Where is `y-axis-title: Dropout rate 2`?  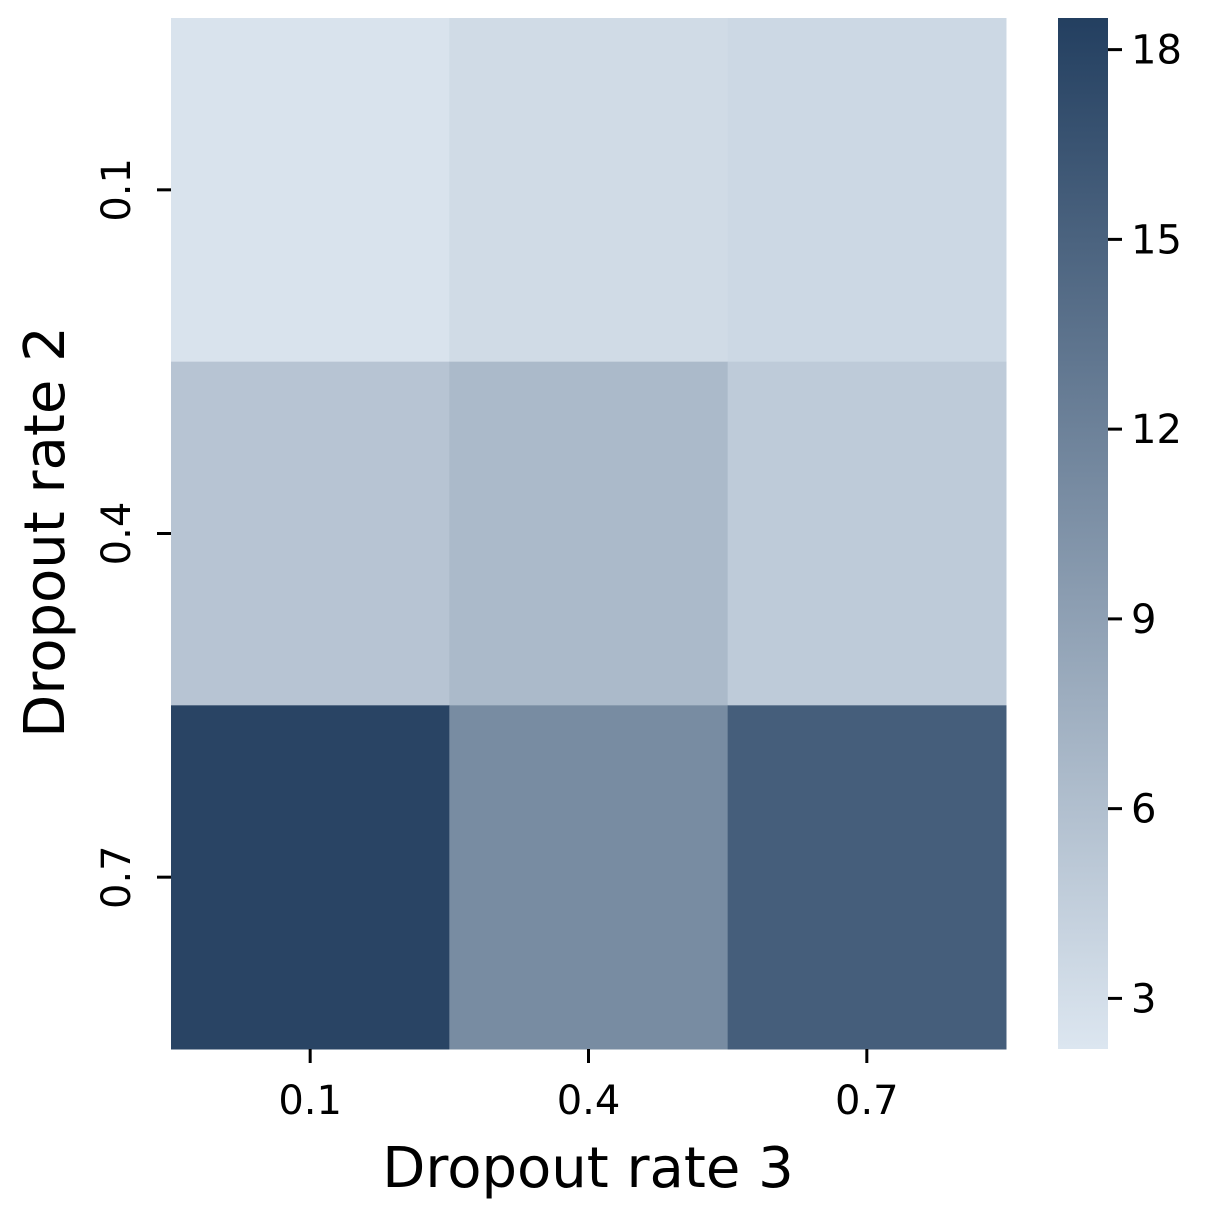
y-axis-title: Dropout rate 2 is located at coordinates (45, 531).